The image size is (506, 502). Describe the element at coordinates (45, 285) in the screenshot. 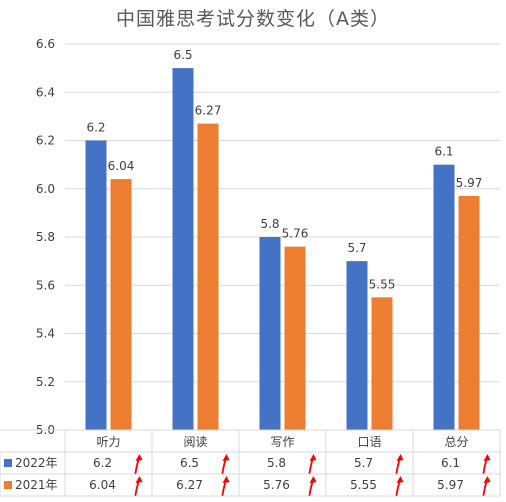

I see `y-tick-label: 5.6` at that location.